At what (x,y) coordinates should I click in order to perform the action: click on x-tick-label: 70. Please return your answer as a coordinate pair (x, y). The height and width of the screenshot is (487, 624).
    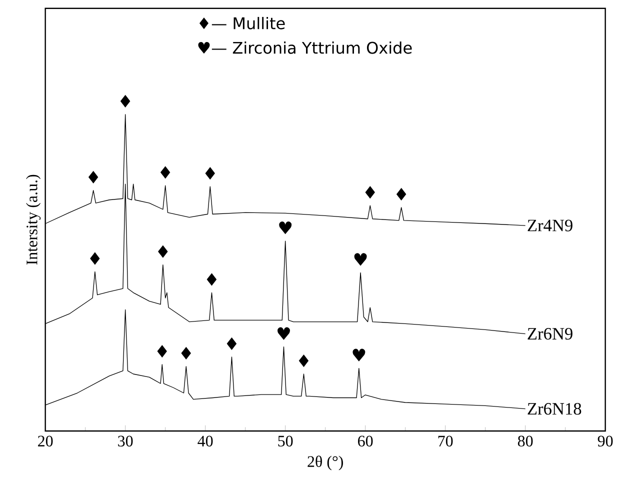
    Looking at the image, I should click on (445, 441).